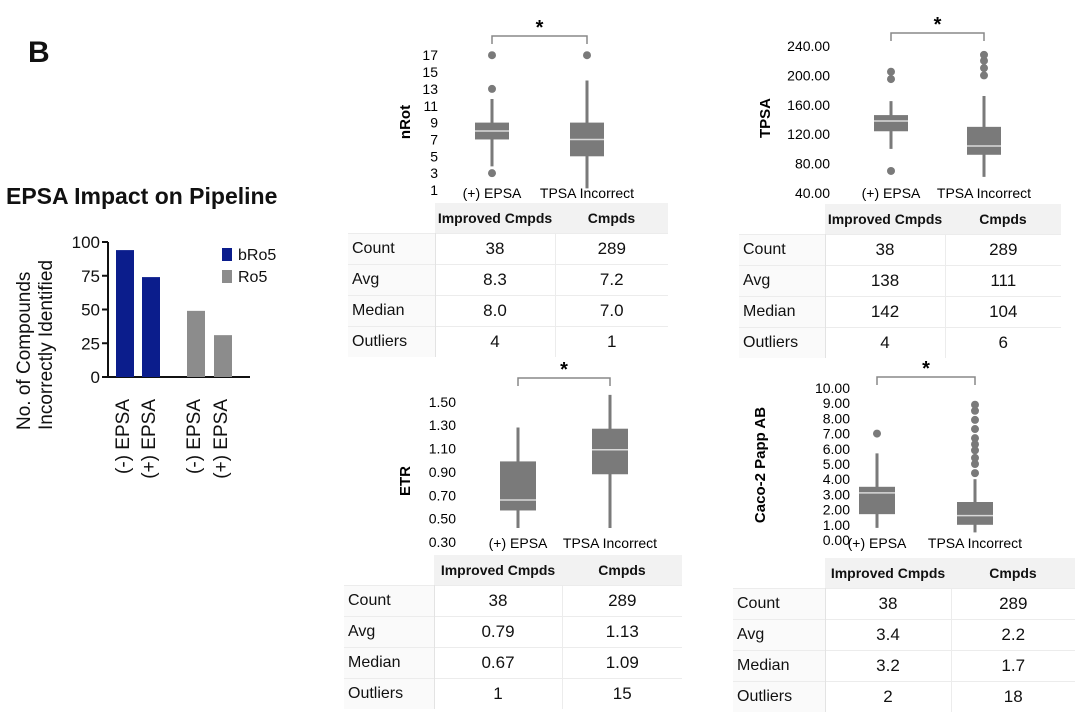 The height and width of the screenshot is (725, 1080). Describe the element at coordinates (836, 449) in the screenshot. I see `y-tick-label: 6.00` at that location.